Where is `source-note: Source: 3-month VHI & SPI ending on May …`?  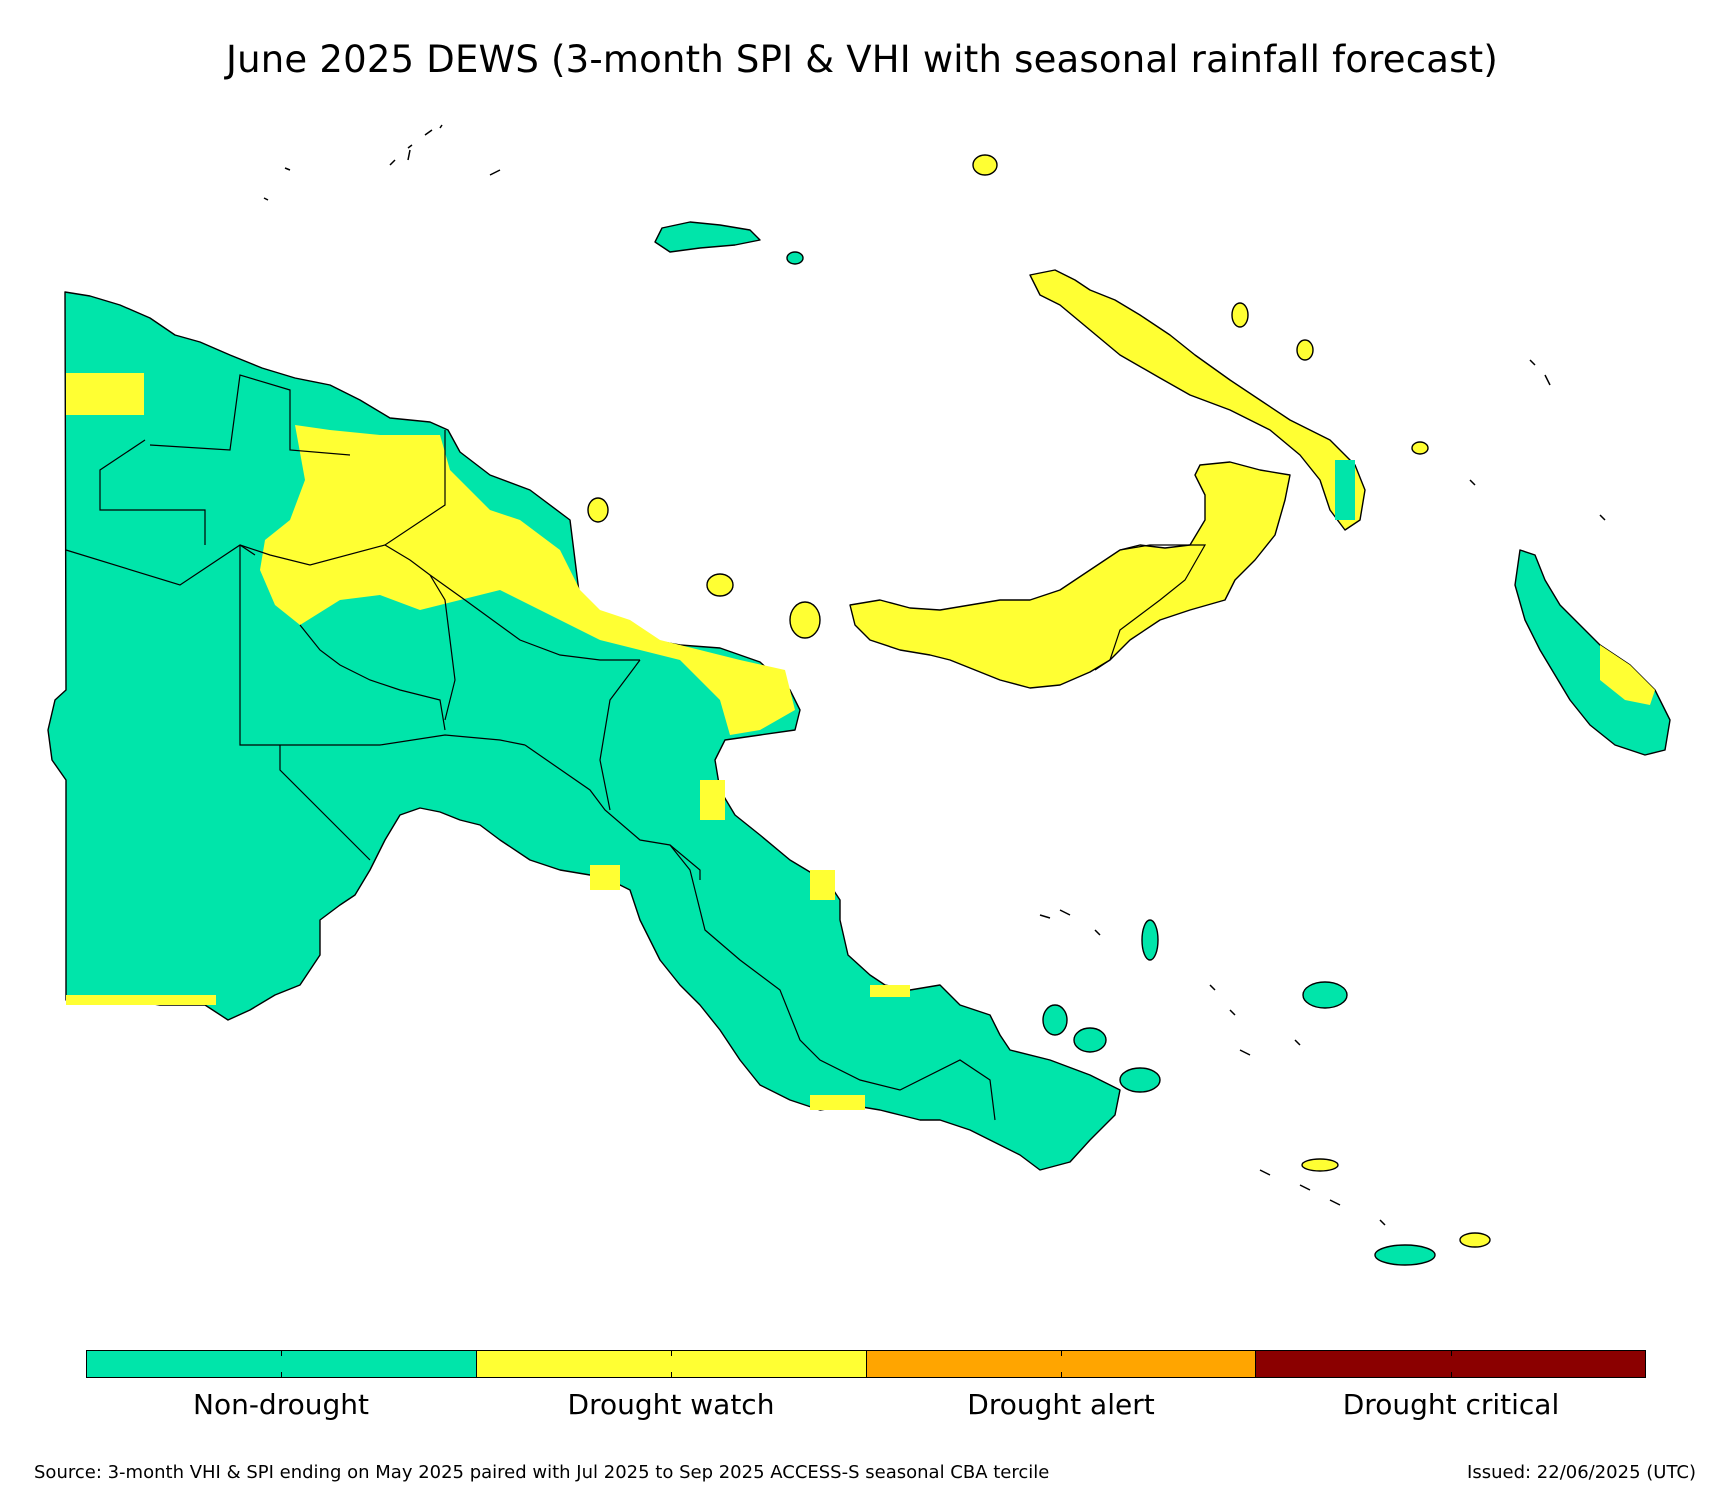 source-note: Source: 3-month VHI & SPI ending on May … is located at coordinates (542, 1472).